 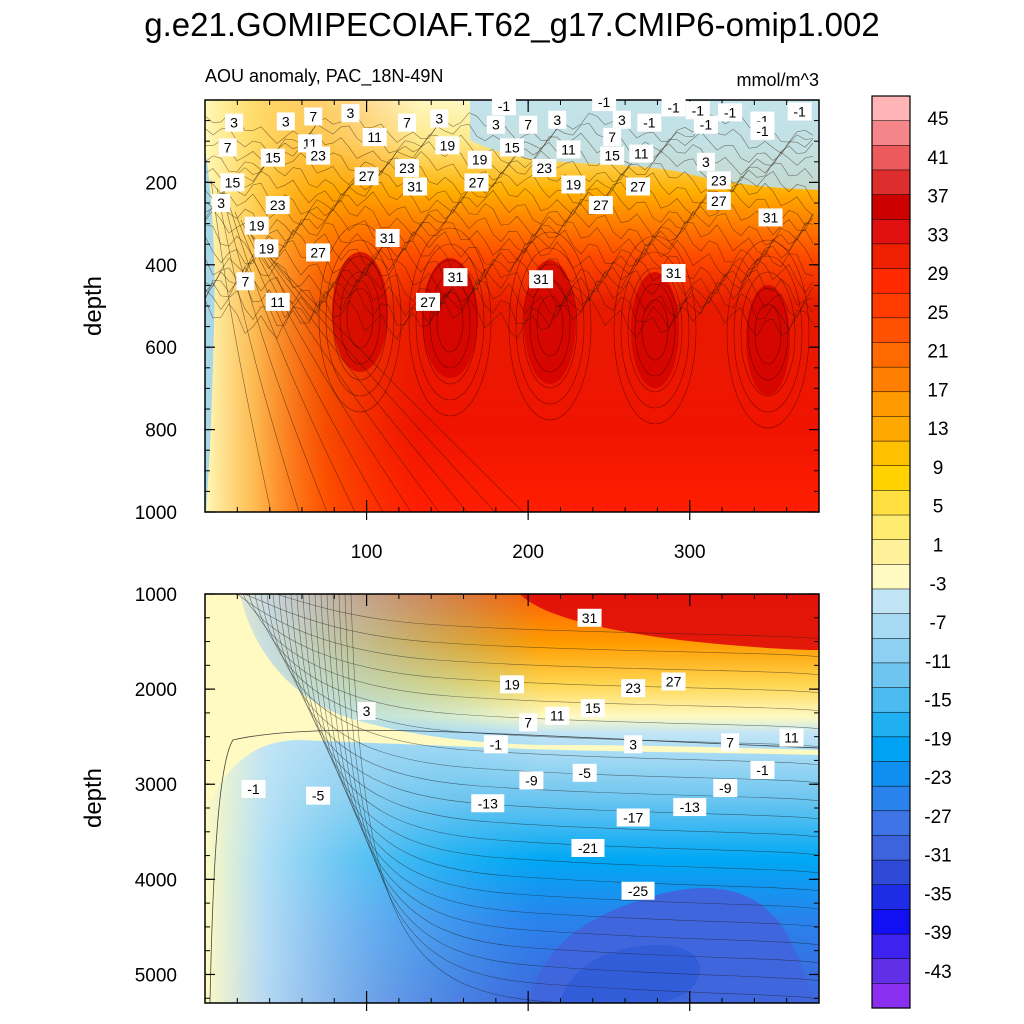 What do you see at coordinates (937, 856) in the screenshot?
I see `colorbar-label: -31` at bounding box center [937, 856].